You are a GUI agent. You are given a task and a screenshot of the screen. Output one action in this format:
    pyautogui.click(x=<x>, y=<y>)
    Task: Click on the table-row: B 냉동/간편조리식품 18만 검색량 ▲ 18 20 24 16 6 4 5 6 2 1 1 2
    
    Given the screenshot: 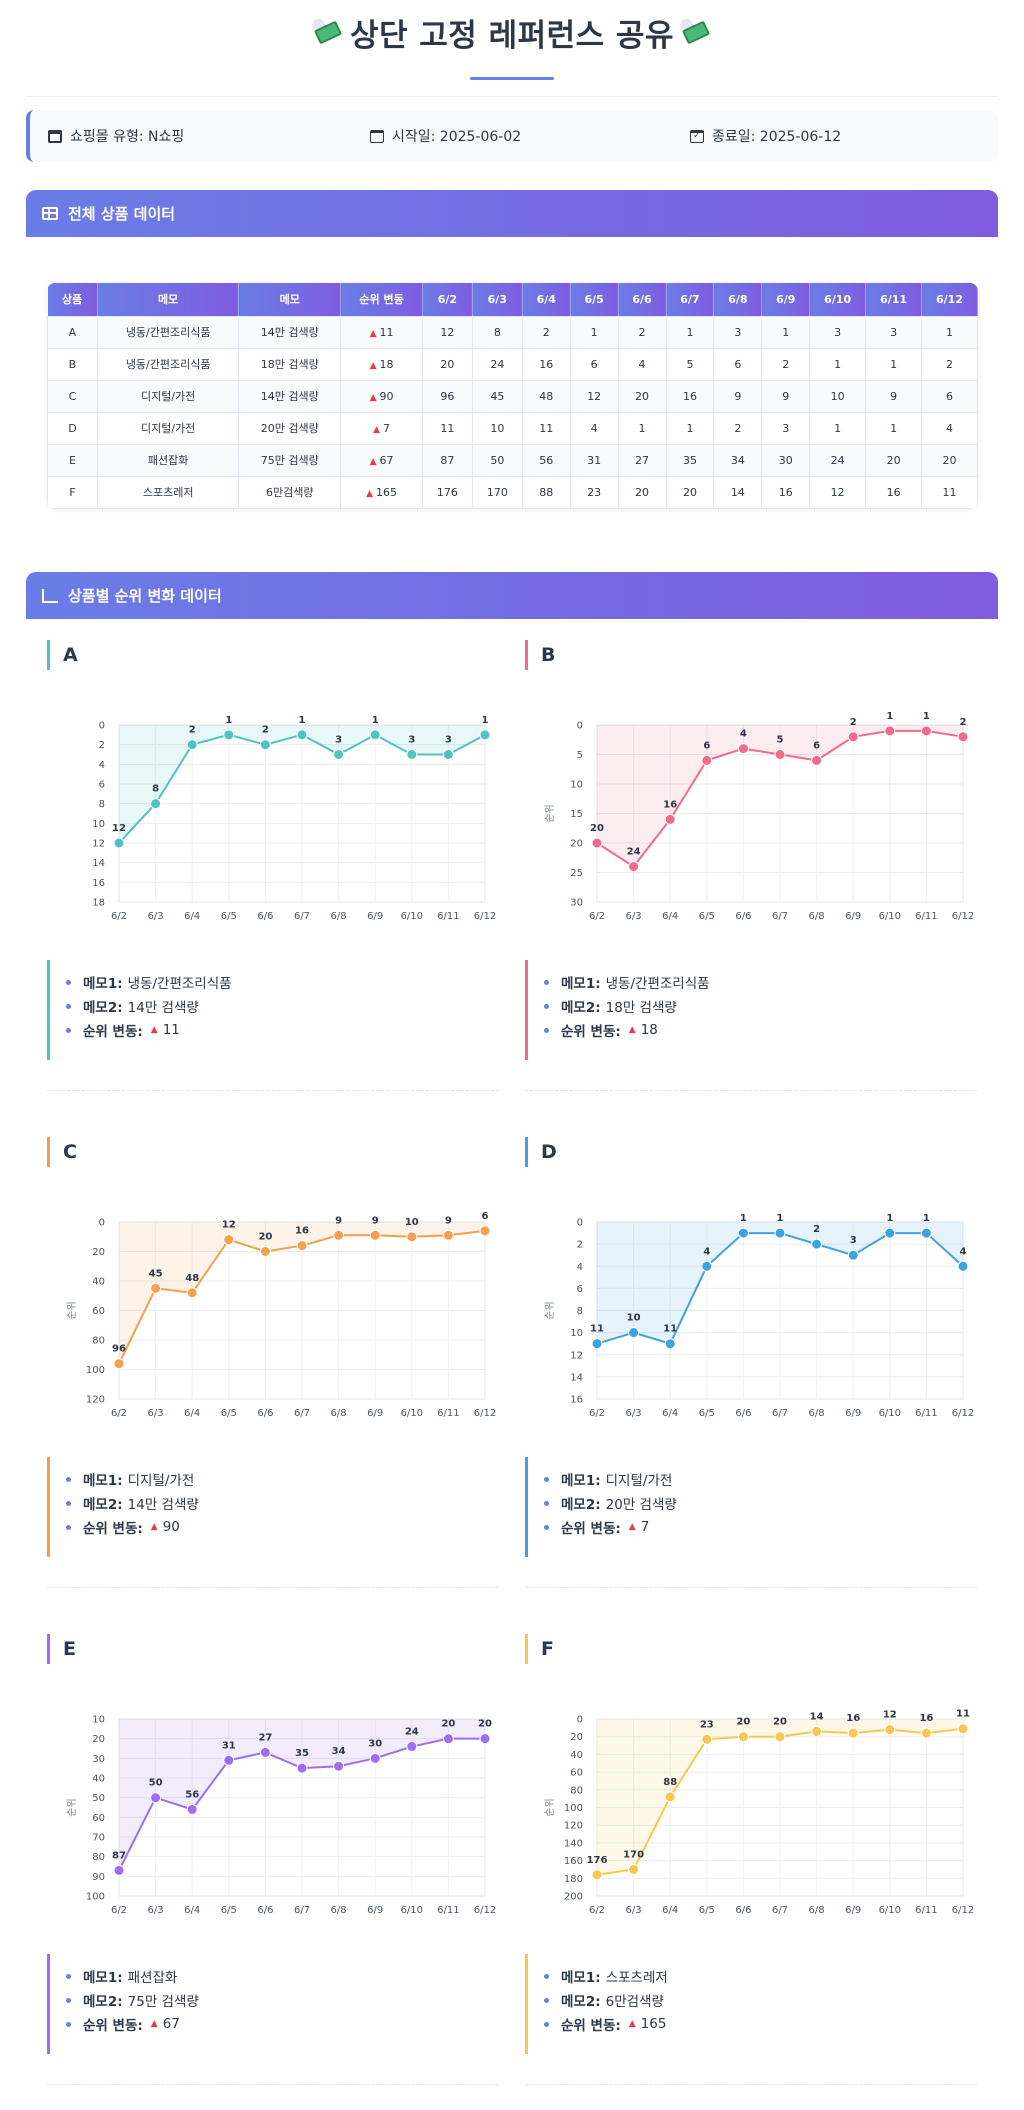 What is the action you would take?
    pyautogui.click(x=512, y=364)
    